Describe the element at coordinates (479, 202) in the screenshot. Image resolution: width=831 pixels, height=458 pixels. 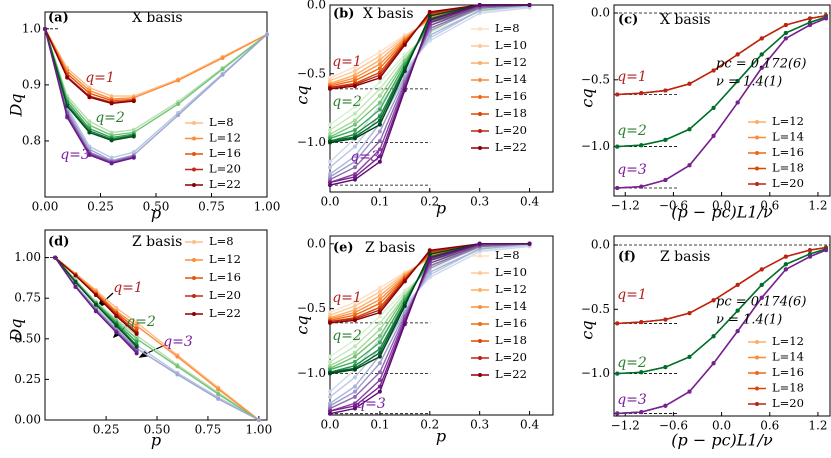
I see `x-tick-label: 0.3` at that location.